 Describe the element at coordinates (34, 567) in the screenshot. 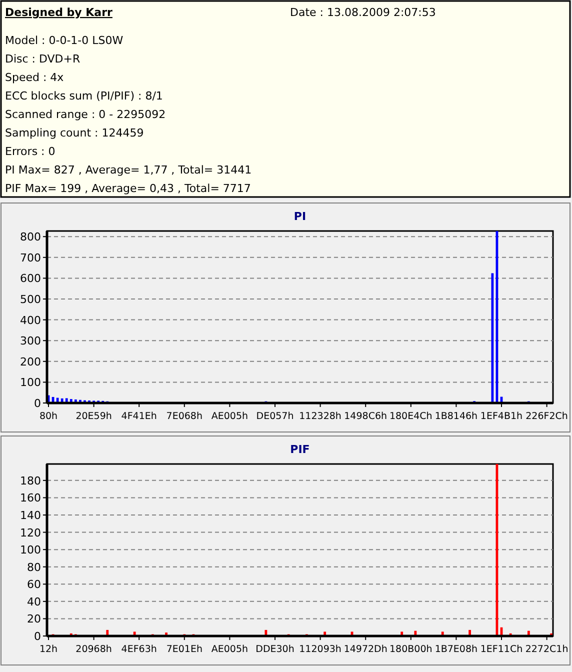

I see `y-tick-label: 80` at that location.